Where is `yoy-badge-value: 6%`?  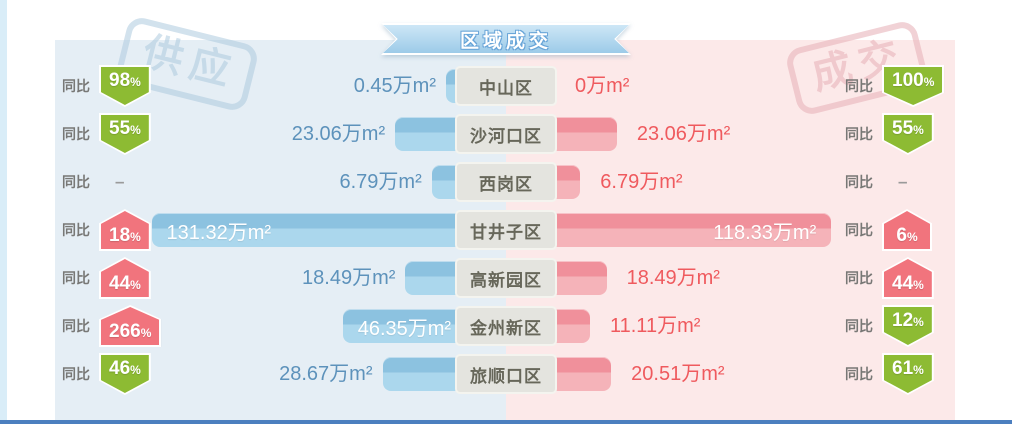 yoy-badge-value: 6% is located at coordinates (907, 230).